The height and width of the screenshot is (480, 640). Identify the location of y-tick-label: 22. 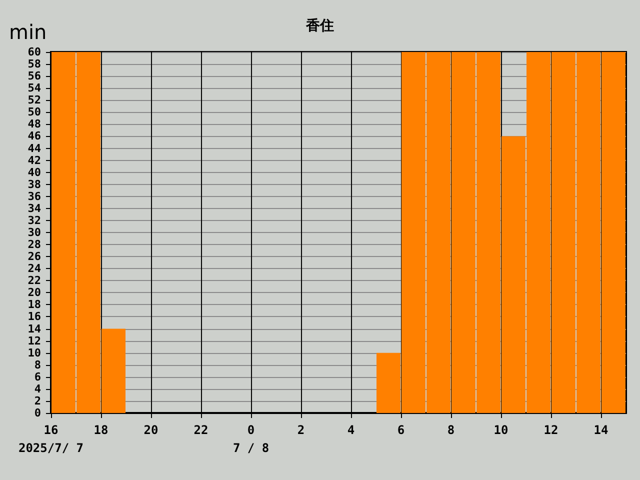
(34, 281).